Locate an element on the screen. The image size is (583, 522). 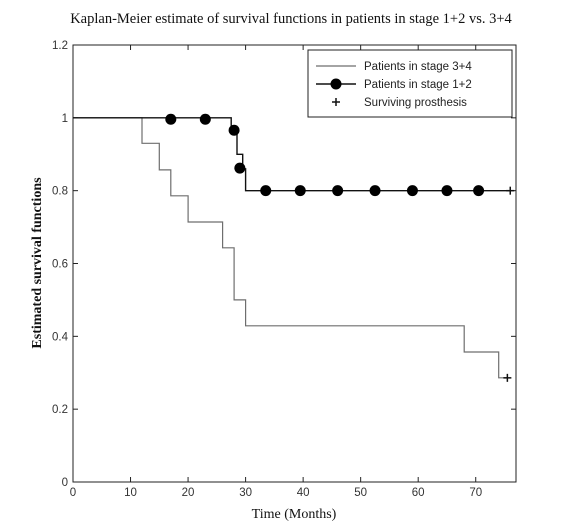
y-tick-label: 0 is located at coordinates (65, 483).